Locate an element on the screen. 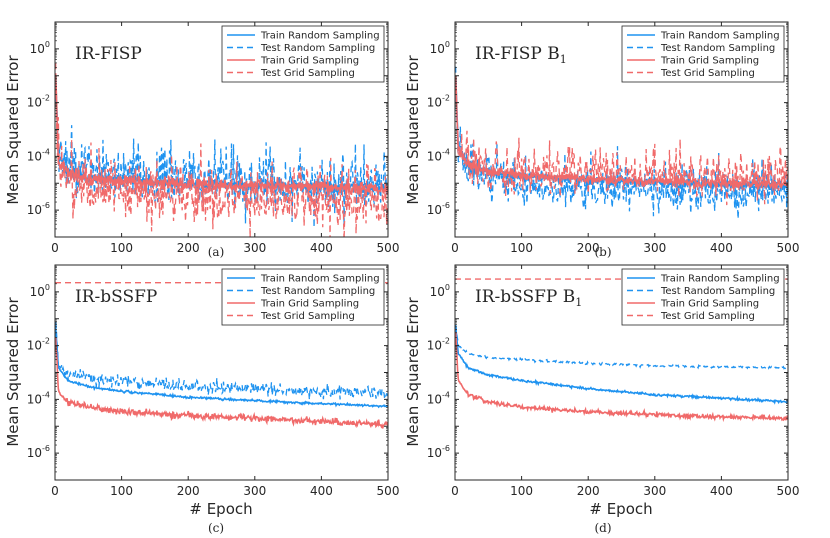  panel-sublabel: (a) is located at coordinates (216, 252).